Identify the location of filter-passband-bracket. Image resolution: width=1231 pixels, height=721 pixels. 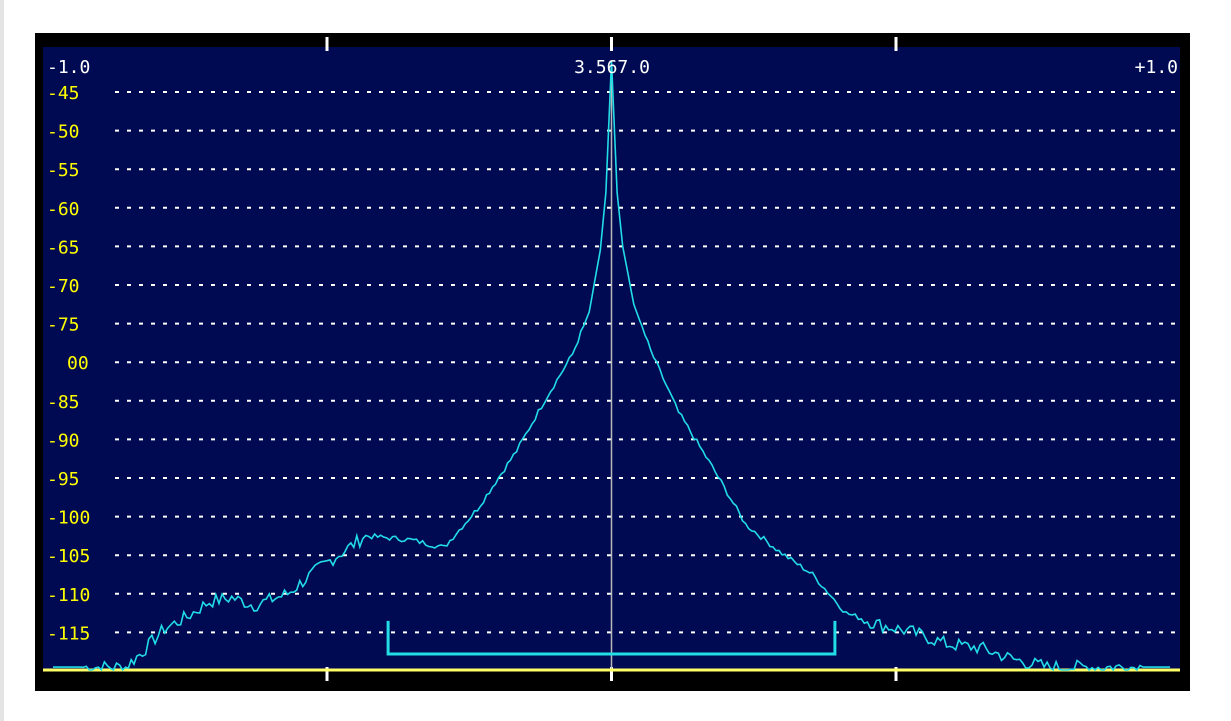
(611, 638).